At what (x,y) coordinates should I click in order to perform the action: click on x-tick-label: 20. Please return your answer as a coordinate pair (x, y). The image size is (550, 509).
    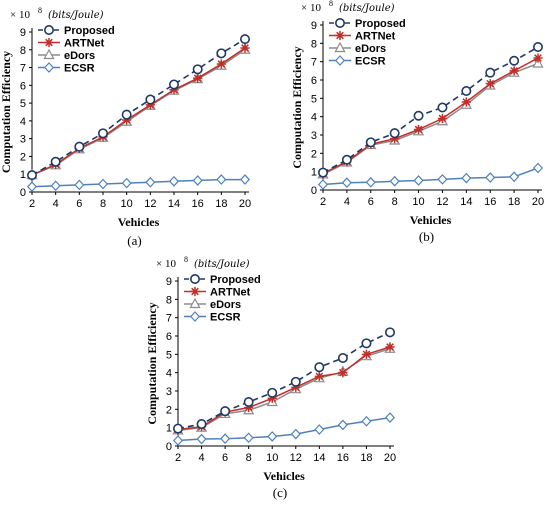
    Looking at the image, I should click on (245, 204).